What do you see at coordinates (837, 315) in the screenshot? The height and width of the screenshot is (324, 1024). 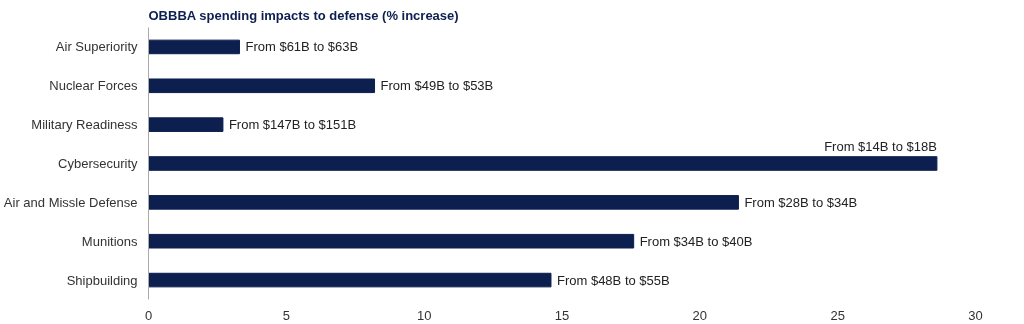 I see `x-tick-label: 25` at bounding box center [837, 315].